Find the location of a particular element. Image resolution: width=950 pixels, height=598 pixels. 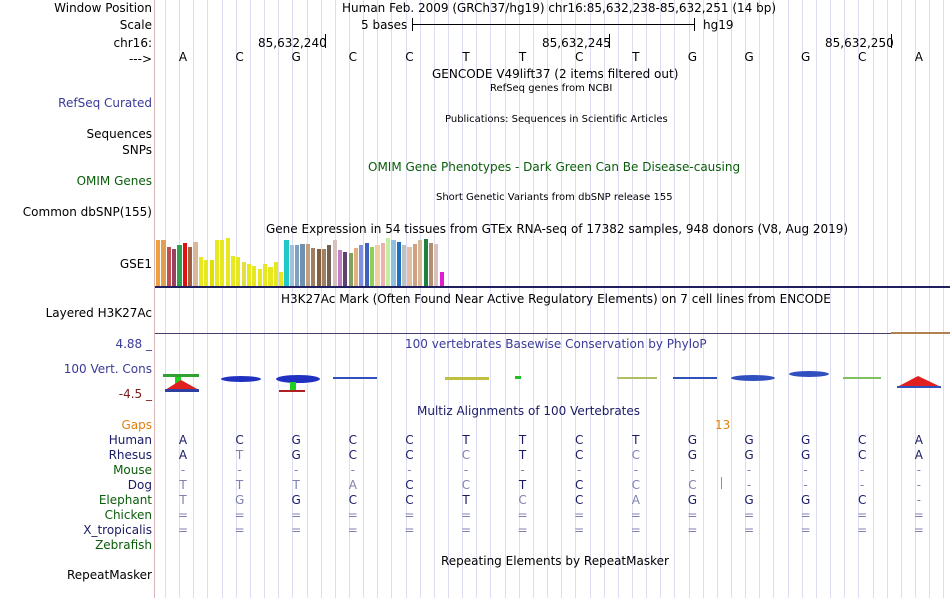

label-column-separator is located at coordinates (154, 299).